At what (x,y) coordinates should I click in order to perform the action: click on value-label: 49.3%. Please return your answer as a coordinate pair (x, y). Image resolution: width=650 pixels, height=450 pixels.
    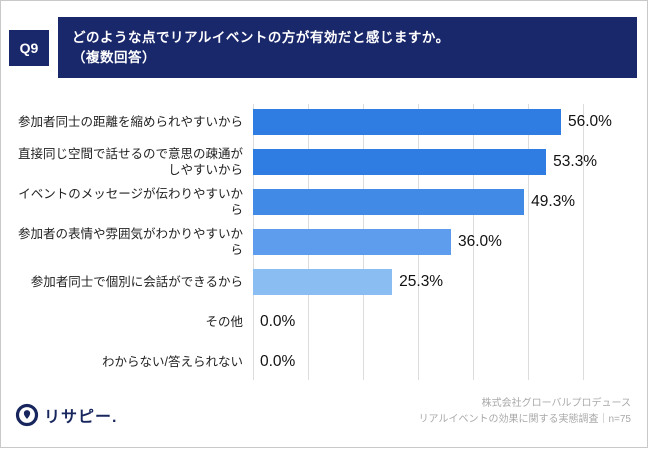
    Looking at the image, I should click on (553, 202).